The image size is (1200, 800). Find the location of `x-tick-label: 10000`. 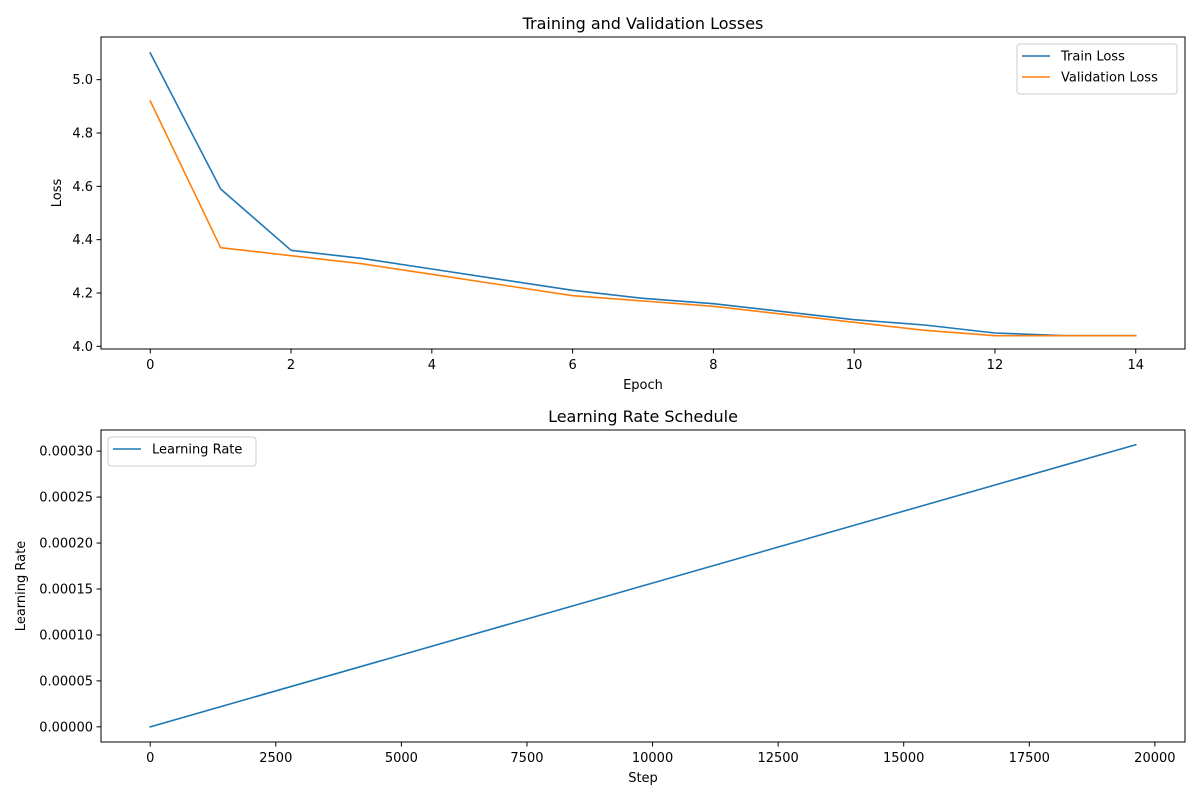

x-tick-label: 10000 is located at coordinates (652, 758).